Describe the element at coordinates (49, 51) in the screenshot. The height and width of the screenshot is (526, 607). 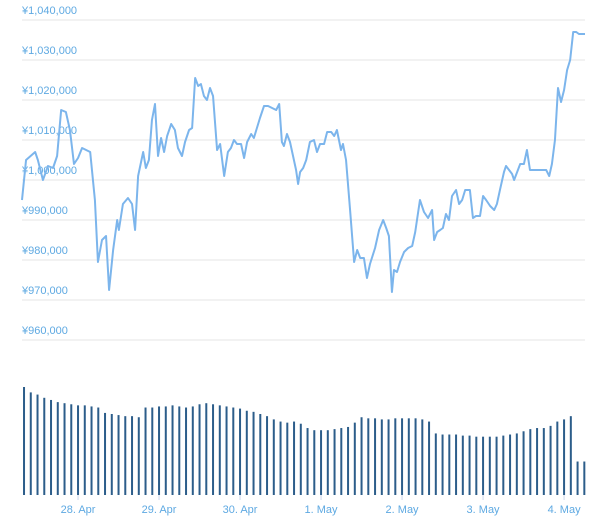
I see `y-tick-label: ¥1,030,000` at that location.